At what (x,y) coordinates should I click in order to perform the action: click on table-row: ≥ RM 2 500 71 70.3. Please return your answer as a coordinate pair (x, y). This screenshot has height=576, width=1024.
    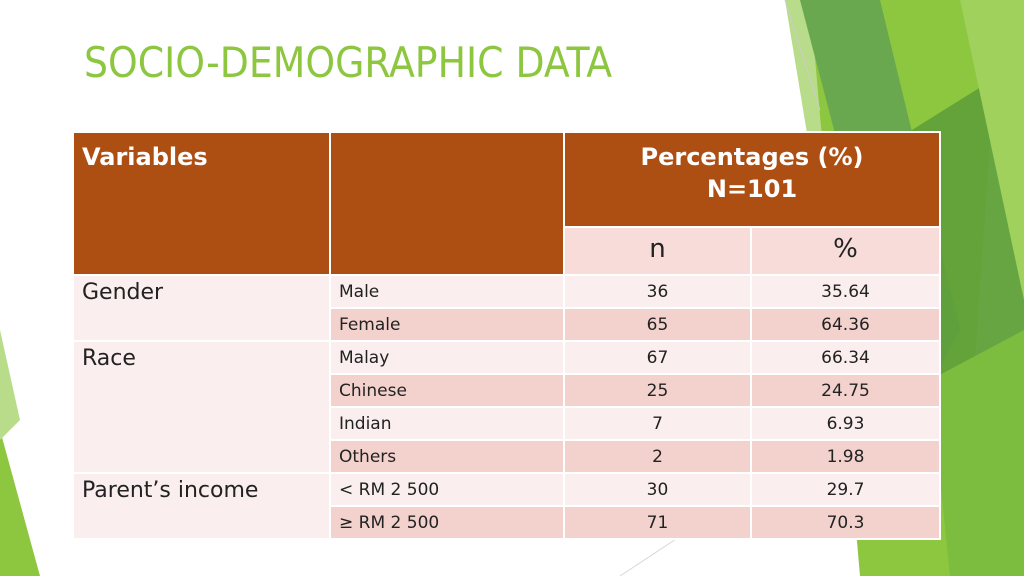
    Looking at the image, I should click on (507, 522).